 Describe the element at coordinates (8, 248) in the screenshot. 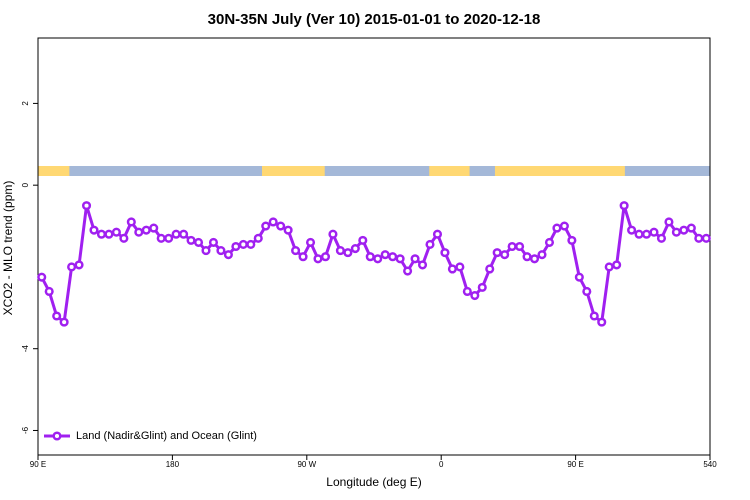

I see `y-axis-label: XCO2 - MLO trend (ppm)` at that location.